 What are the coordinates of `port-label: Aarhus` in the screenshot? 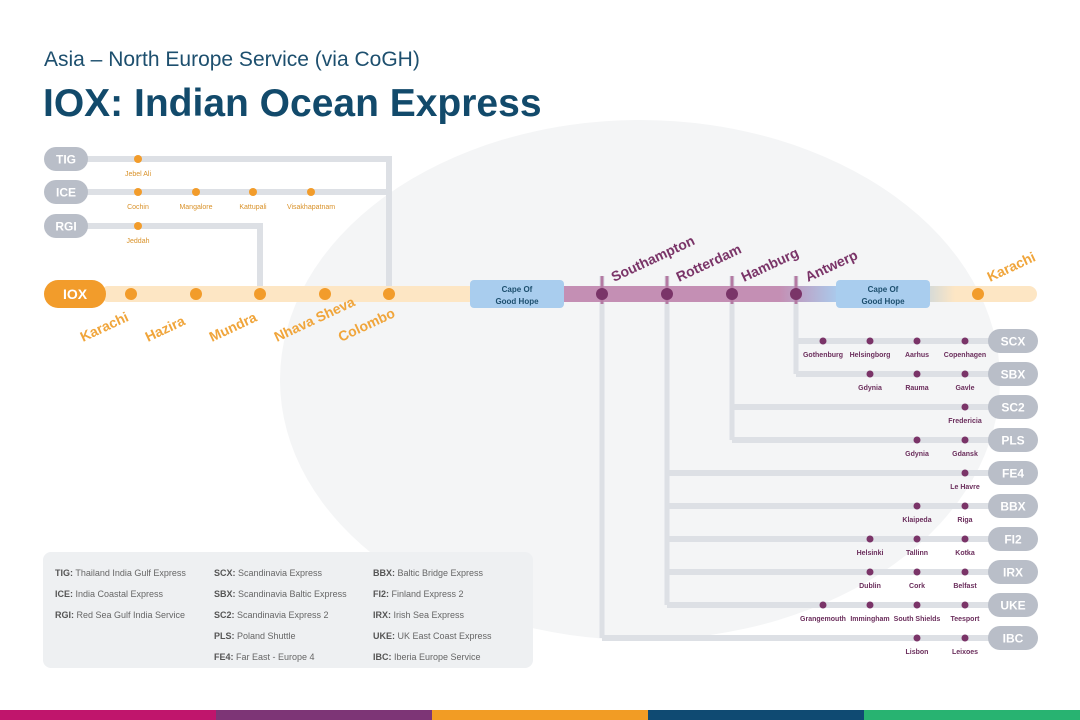 It's located at (917, 355).